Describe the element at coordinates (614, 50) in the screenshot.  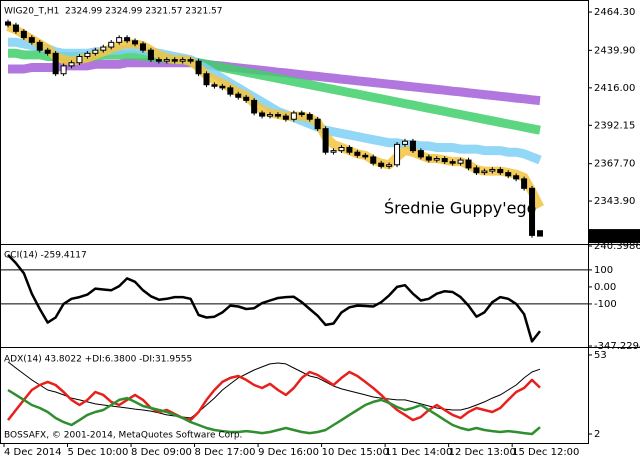
I see `y-tick-label: 2439.90` at that location.